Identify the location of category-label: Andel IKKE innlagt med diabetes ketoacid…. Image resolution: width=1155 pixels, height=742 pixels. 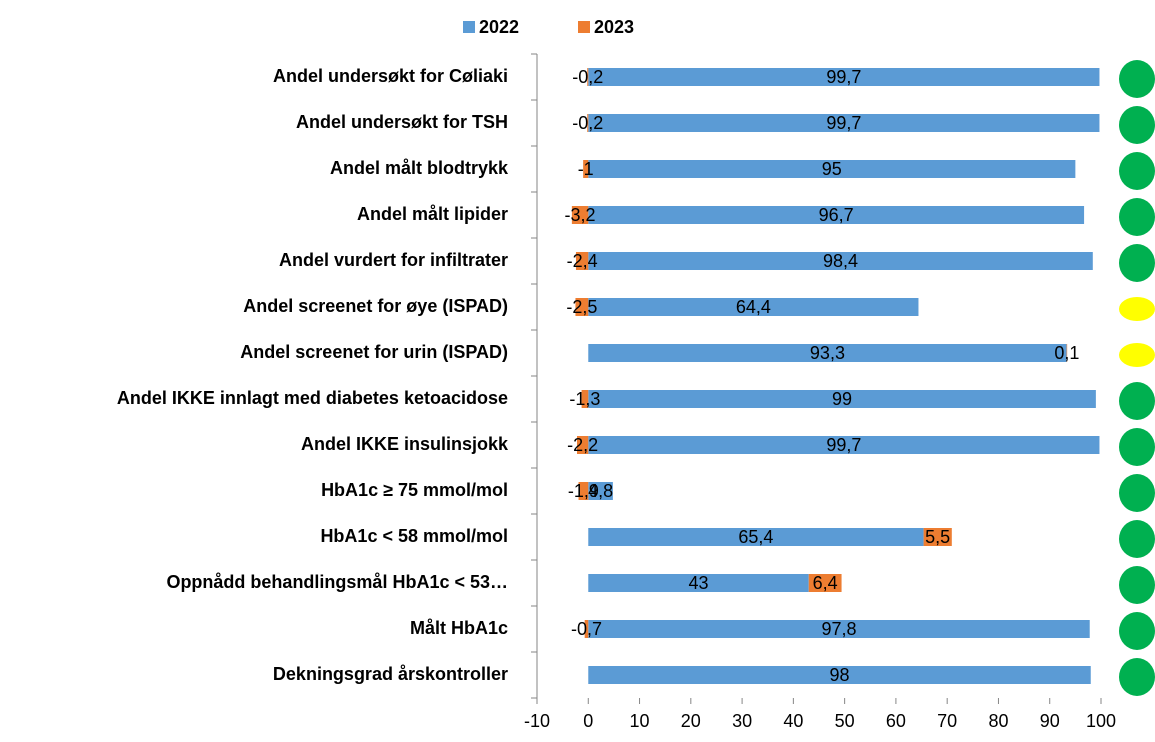
(312, 398).